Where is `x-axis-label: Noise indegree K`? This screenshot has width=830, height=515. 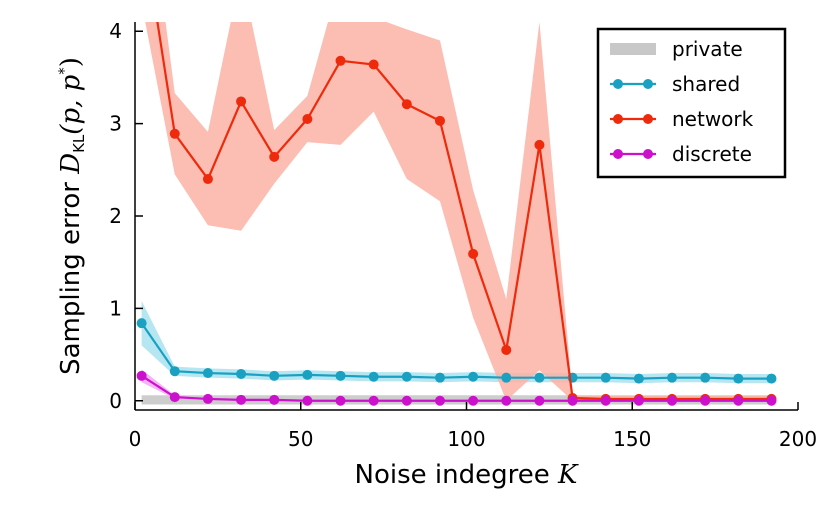
x-axis-label: Noise indegree K is located at coordinates (467, 475).